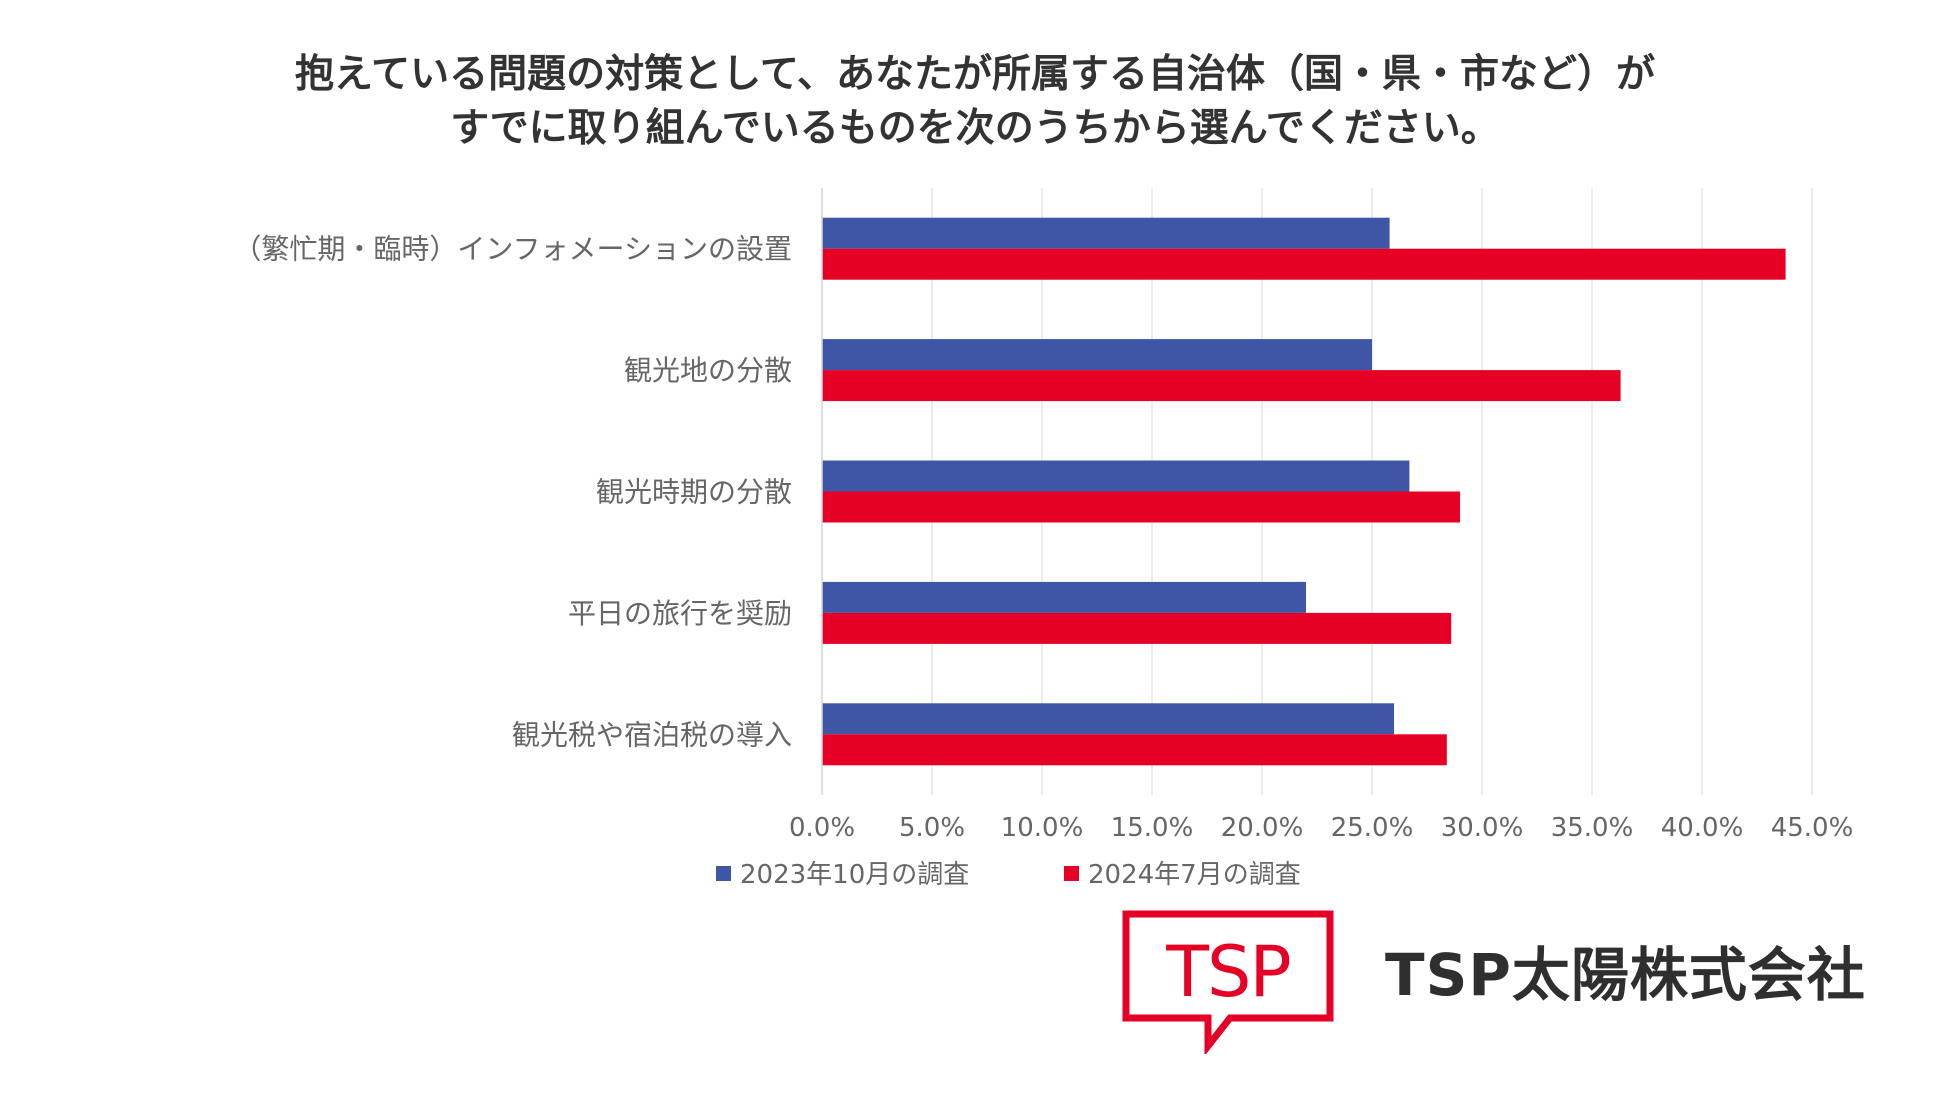 The width and height of the screenshot is (1950, 1097). Describe the element at coordinates (1372, 828) in the screenshot. I see `x-tick-label: 25.0%` at that location.